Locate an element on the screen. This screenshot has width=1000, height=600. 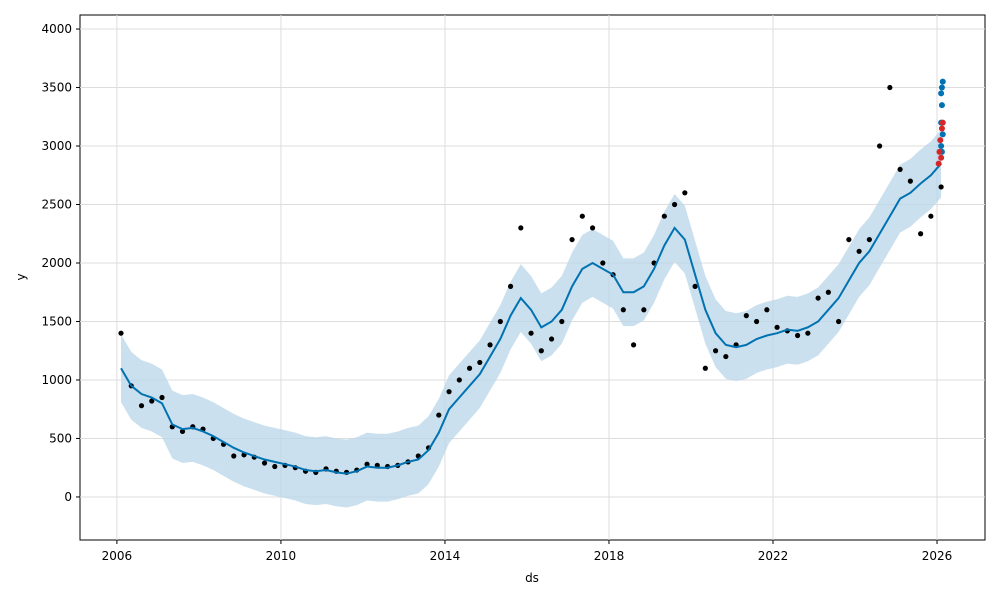
y-tick-label: 2500 is located at coordinates (56, 205).